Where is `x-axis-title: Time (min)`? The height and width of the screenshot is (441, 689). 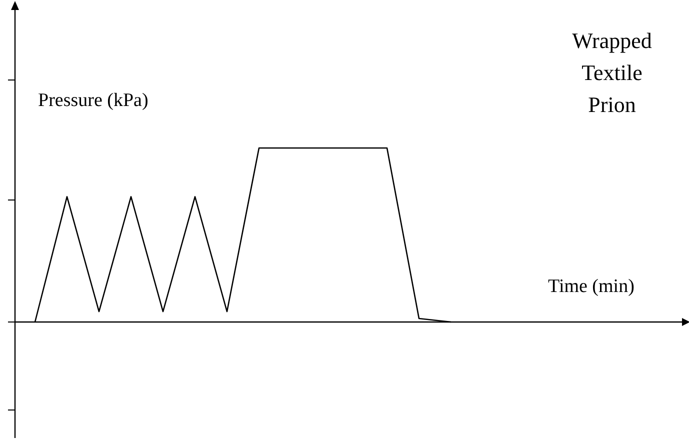 x-axis-title: Time (min) is located at coordinates (591, 286).